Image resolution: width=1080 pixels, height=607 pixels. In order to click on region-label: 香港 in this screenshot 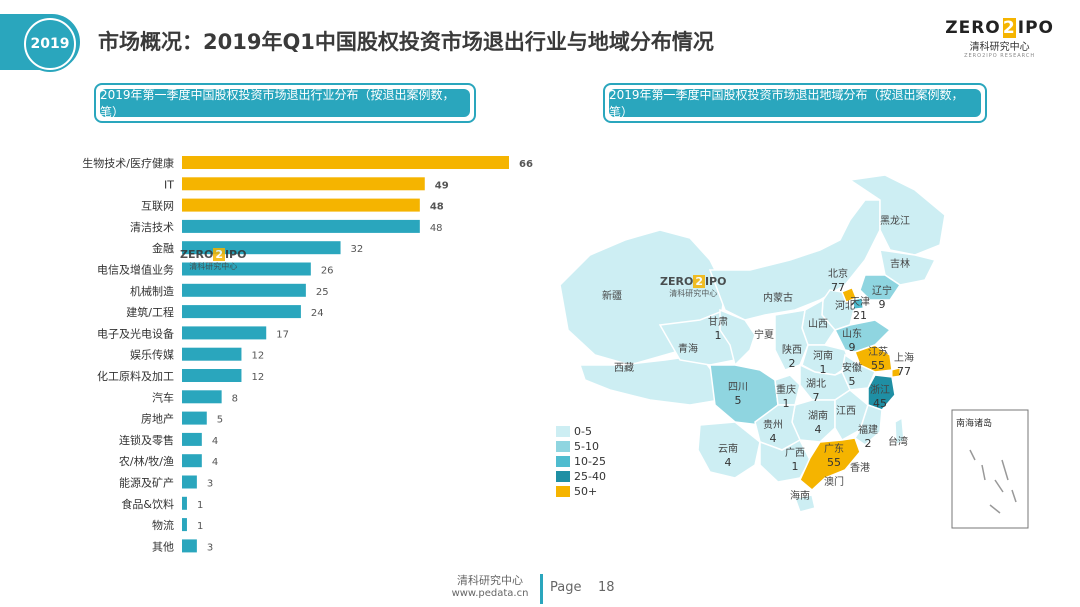, I will do `click(860, 468)`.